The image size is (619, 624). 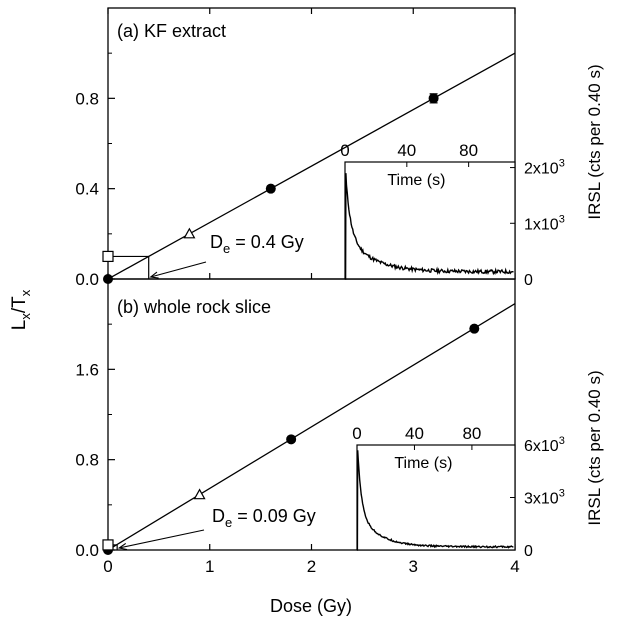 What do you see at coordinates (264, 518) in the screenshot?
I see `de-annotation: De = 0.09 Gy` at bounding box center [264, 518].